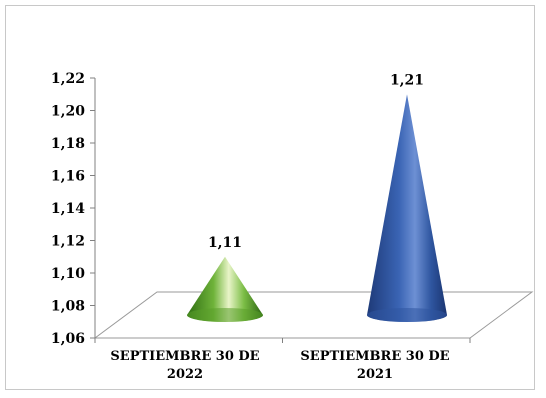 The width and height of the screenshot is (546, 398). What do you see at coordinates (184, 365) in the screenshot?
I see `category-label: SEPTIEMBRE 30 DE 2022` at bounding box center [184, 365].